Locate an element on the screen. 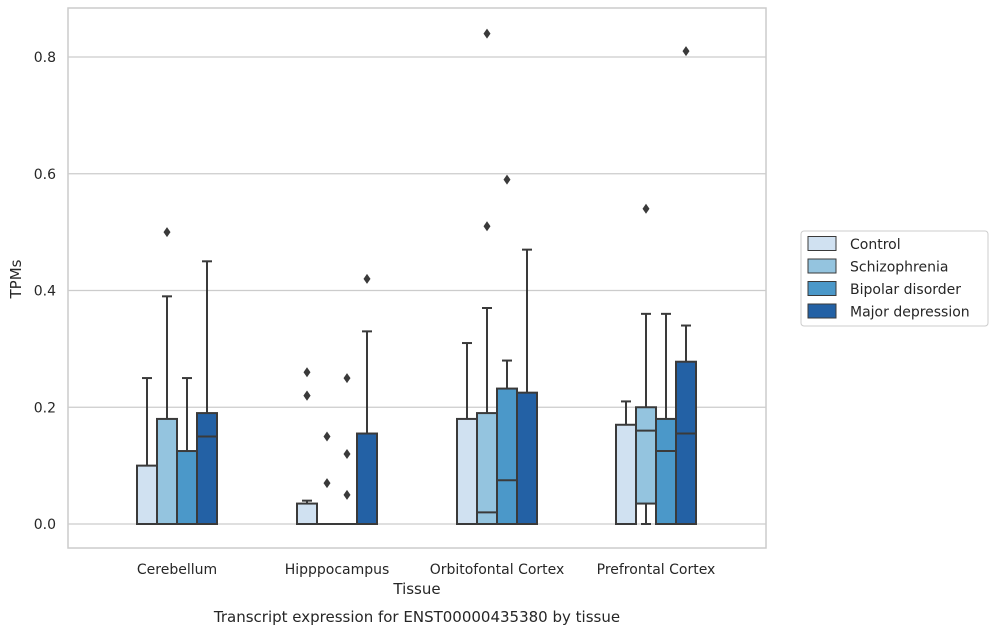 This screenshot has height=634, width=997. x-tick-label: Hipppocampus is located at coordinates (337, 570).